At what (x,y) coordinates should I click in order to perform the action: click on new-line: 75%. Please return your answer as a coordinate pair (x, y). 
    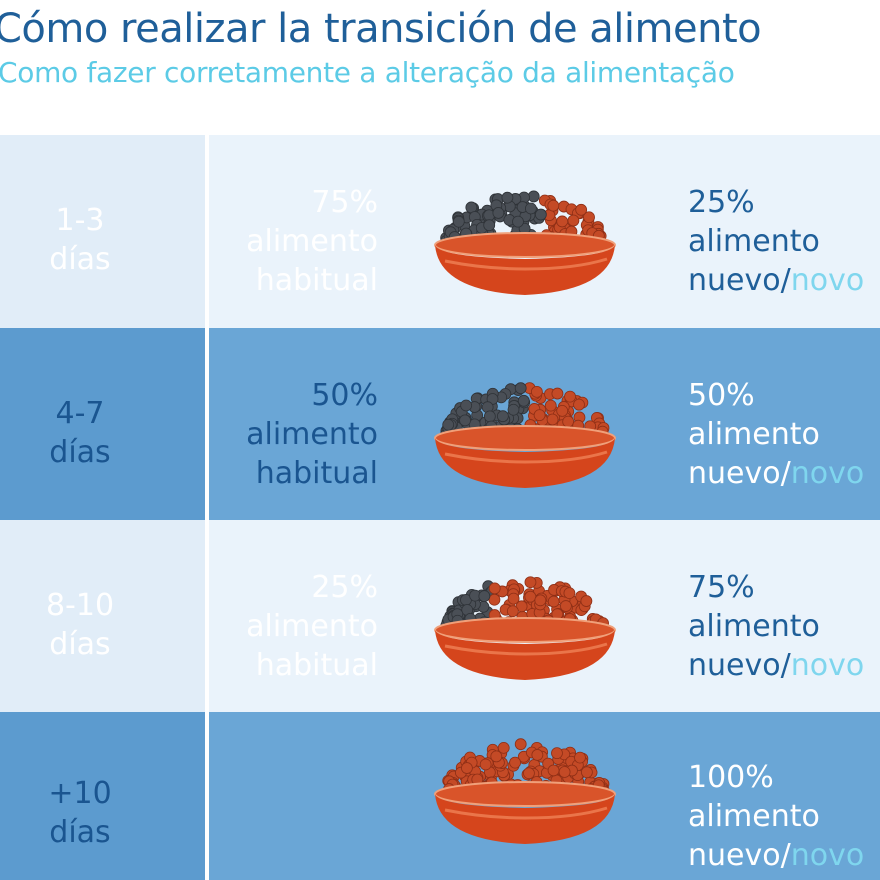
    Looking at the image, I should click on (721, 587).